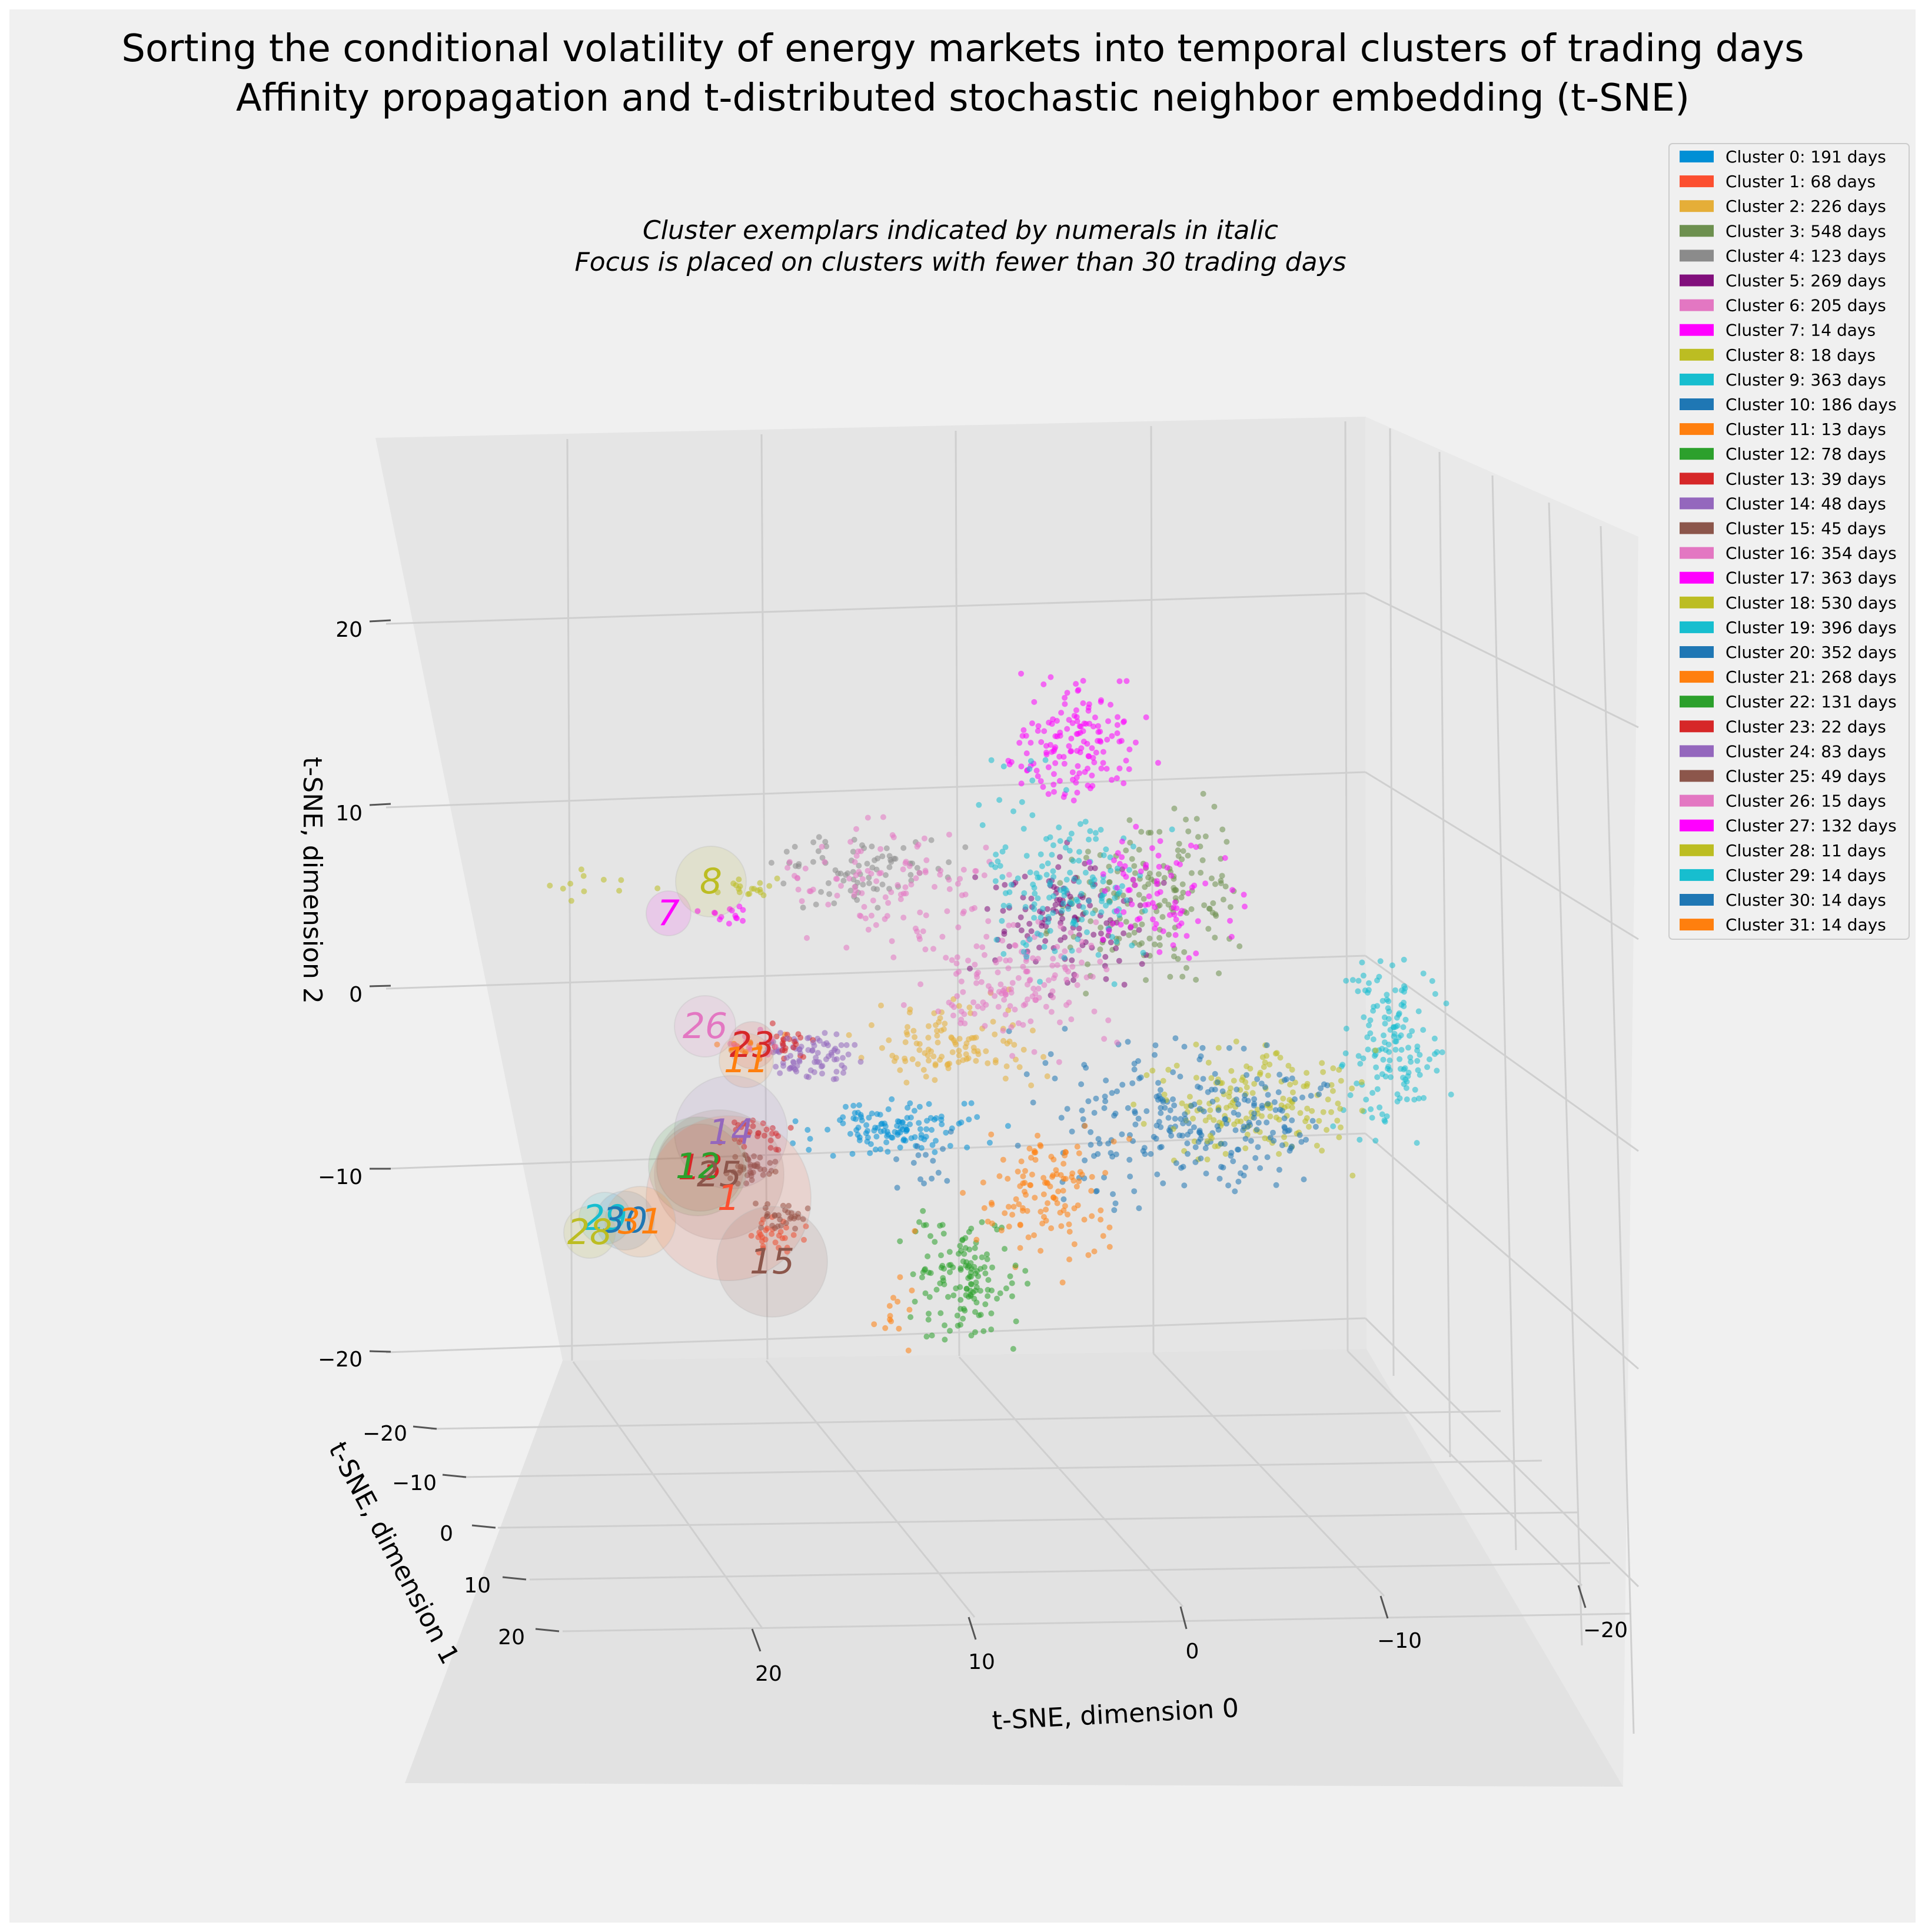 This screenshot has width=1925, height=1932. What do you see at coordinates (454, 1476) in the screenshot?
I see `y-tick-mark` at bounding box center [454, 1476].